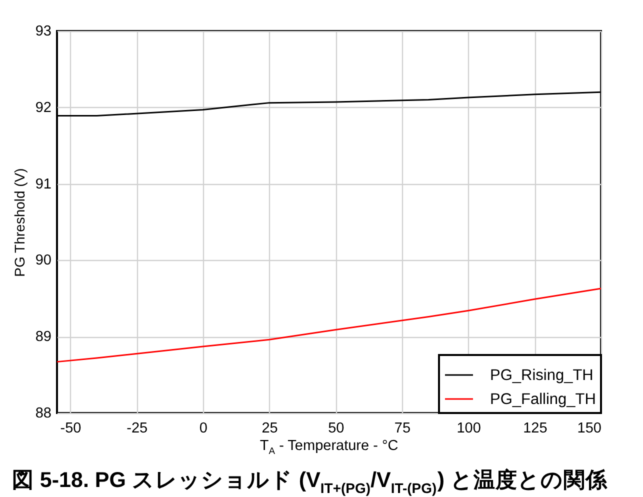 The image size is (643, 497). I want to click on x-tick-label: -25, so click(137, 428).